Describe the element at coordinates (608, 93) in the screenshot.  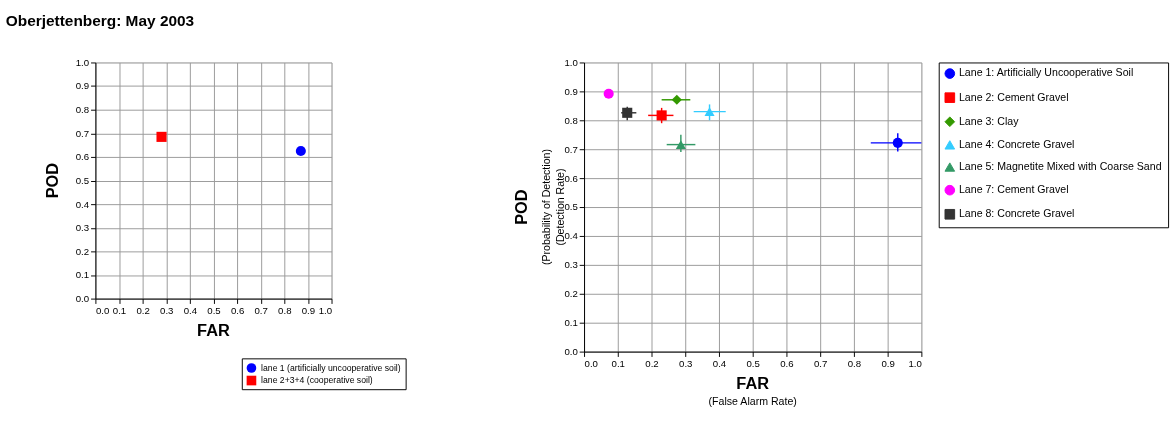
I see `point` at that location.